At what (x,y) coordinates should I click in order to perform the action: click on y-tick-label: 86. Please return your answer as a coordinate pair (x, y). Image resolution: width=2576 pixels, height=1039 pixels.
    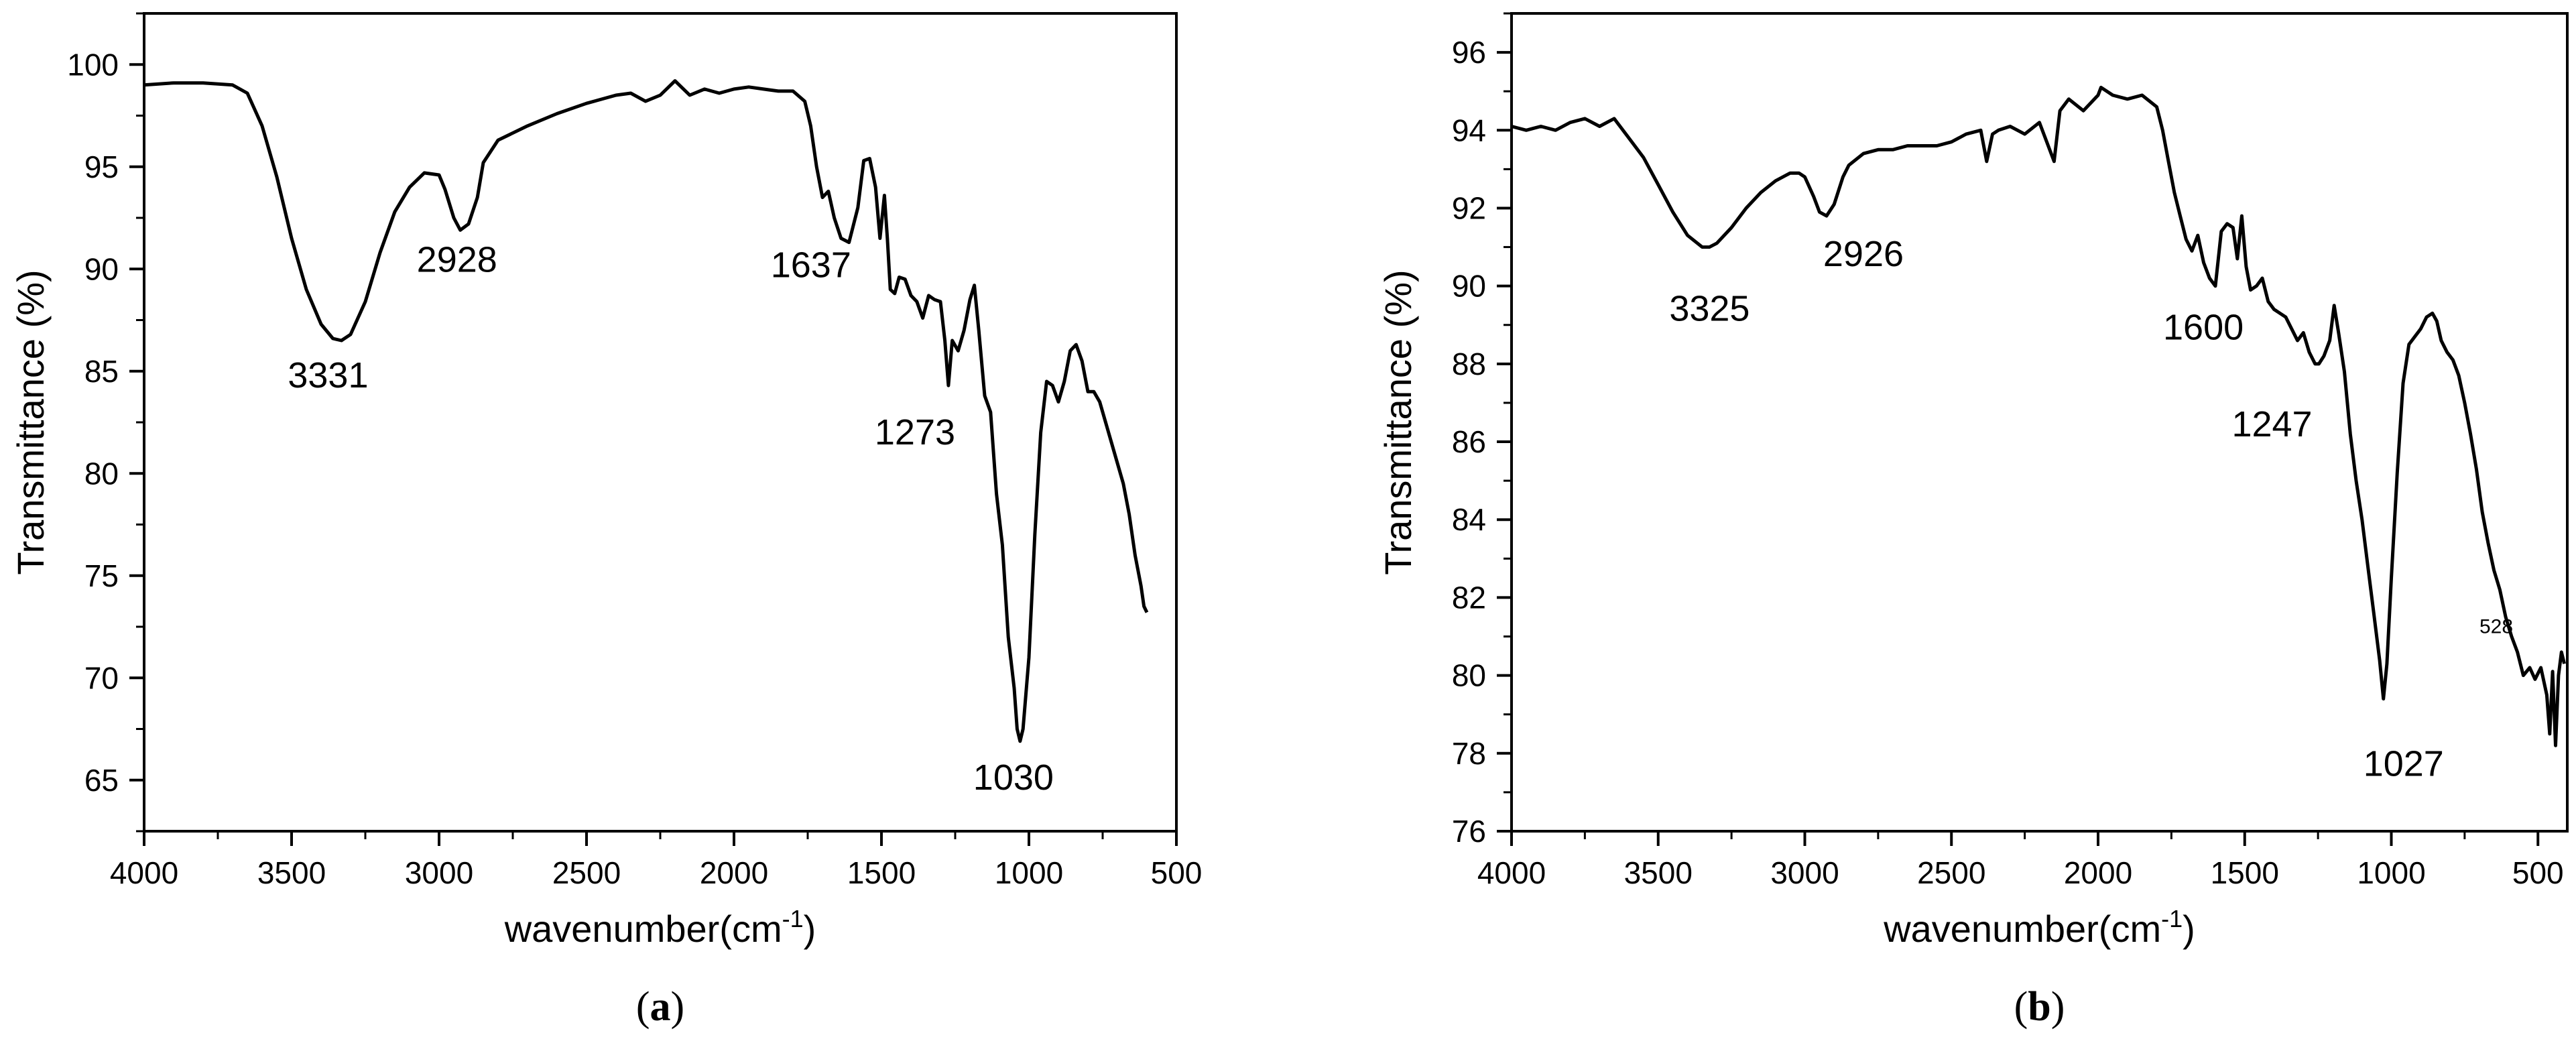
    Looking at the image, I should click on (1469, 441).